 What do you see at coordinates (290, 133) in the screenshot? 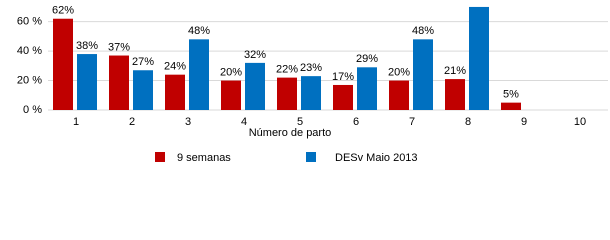
I see `x-axis-label: Número de parto` at bounding box center [290, 133].